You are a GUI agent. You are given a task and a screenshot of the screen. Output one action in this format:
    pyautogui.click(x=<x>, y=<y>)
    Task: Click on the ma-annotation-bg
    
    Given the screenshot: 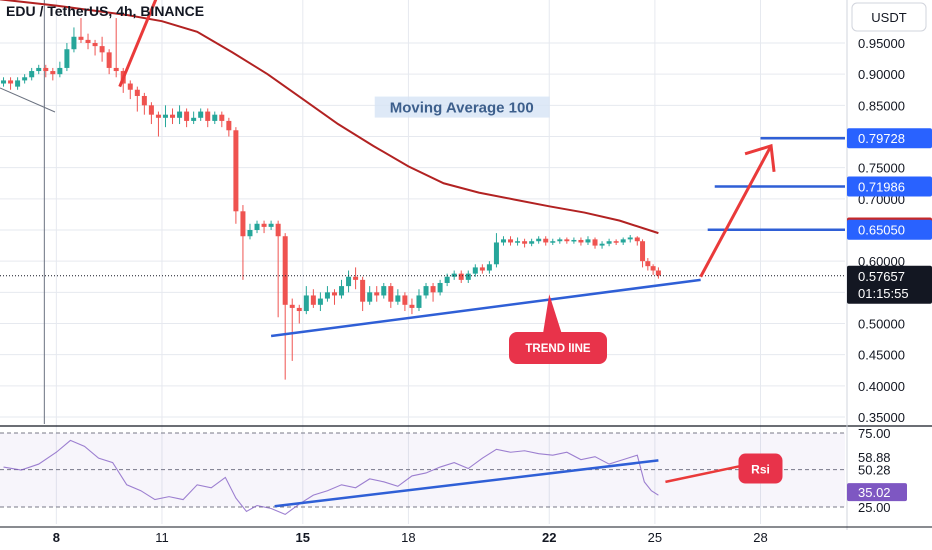 What is the action you would take?
    pyautogui.click(x=462, y=107)
    